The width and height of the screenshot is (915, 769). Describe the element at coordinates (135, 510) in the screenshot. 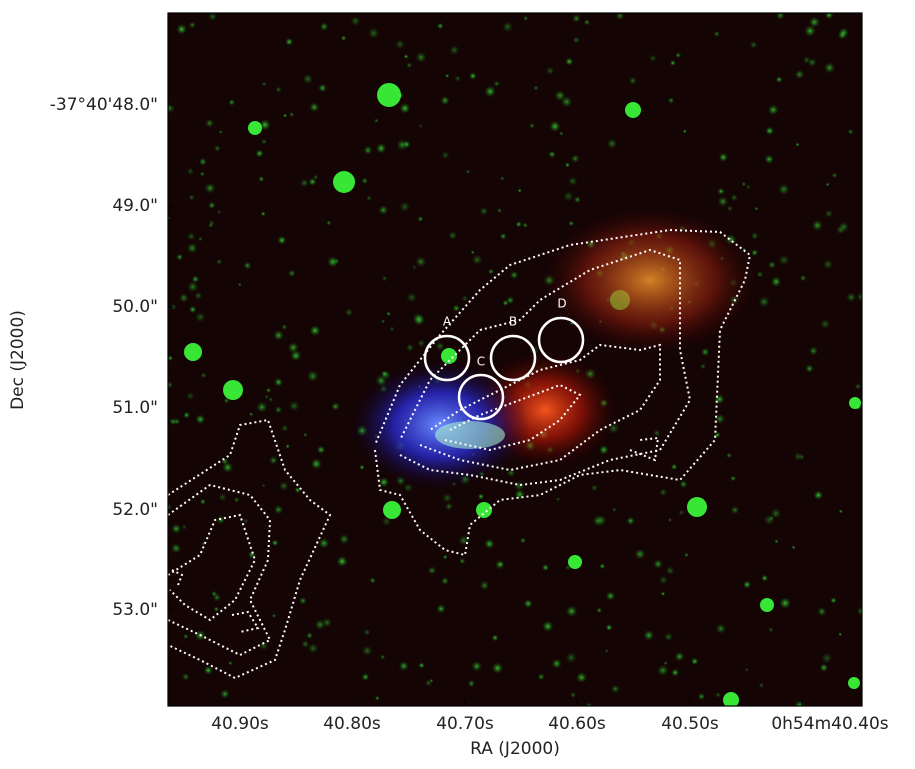

I see `y-tick-label: 52.0"` at that location.